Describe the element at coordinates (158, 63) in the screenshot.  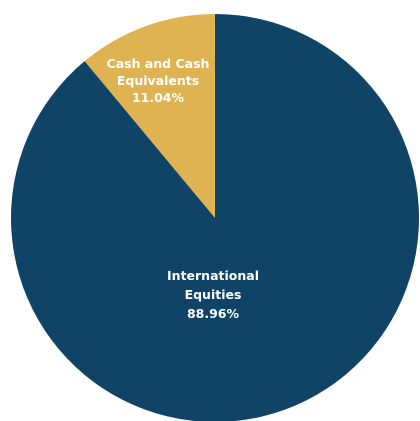
I see `slice-label-cash-line-1: Cash and Cash` at that location.